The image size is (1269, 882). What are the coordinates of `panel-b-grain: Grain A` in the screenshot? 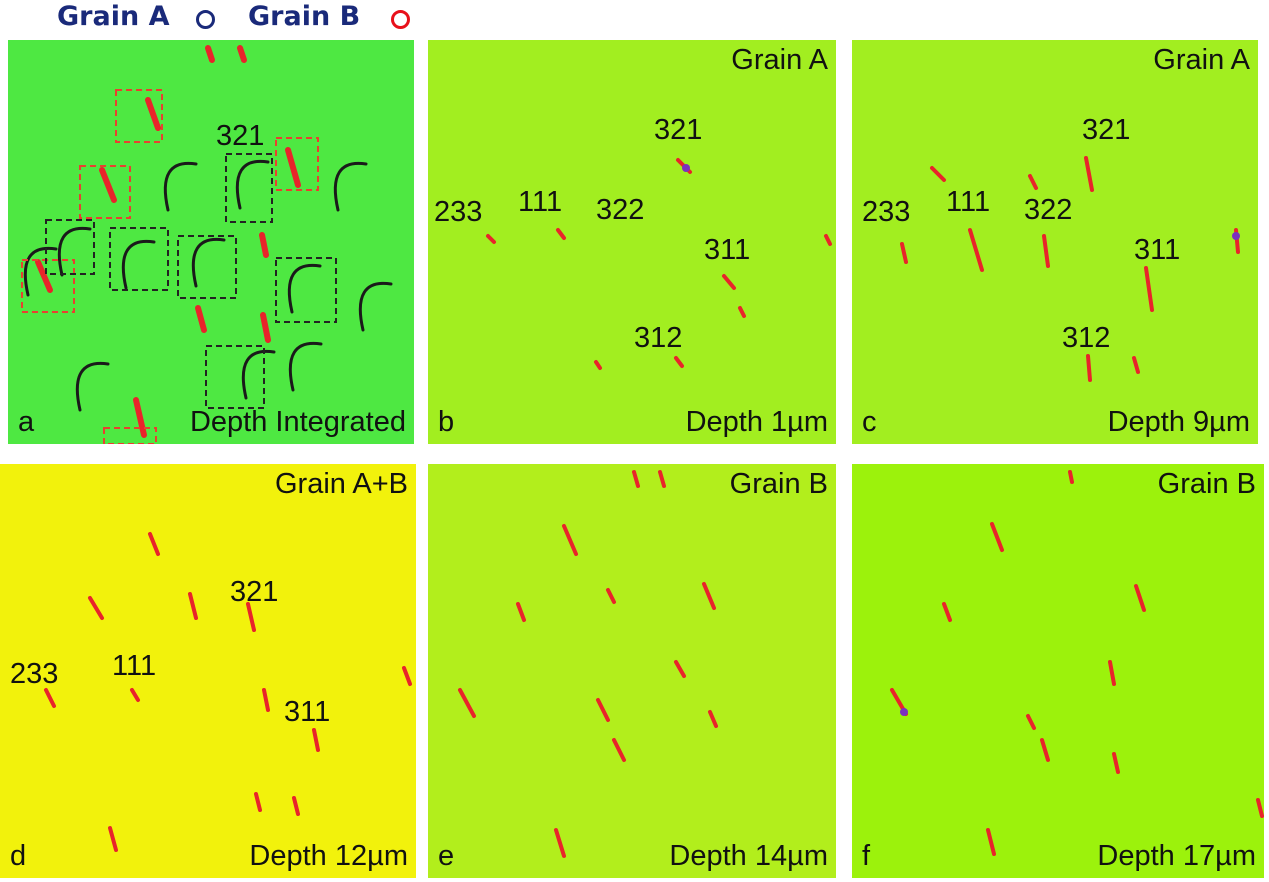 It's located at (779, 60).